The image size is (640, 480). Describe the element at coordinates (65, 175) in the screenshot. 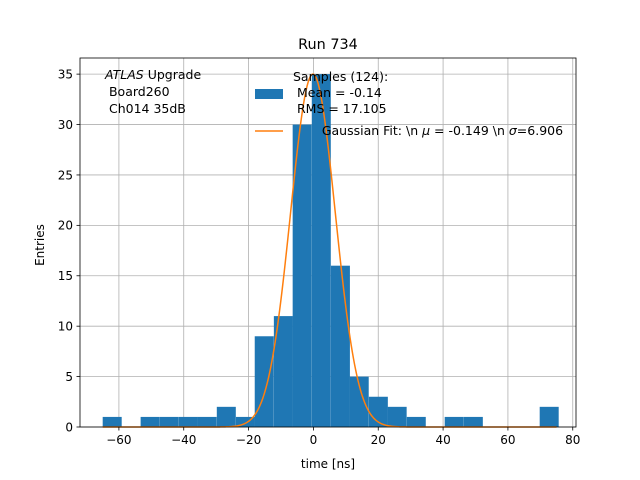

I see `y-tick-label: 25` at that location.